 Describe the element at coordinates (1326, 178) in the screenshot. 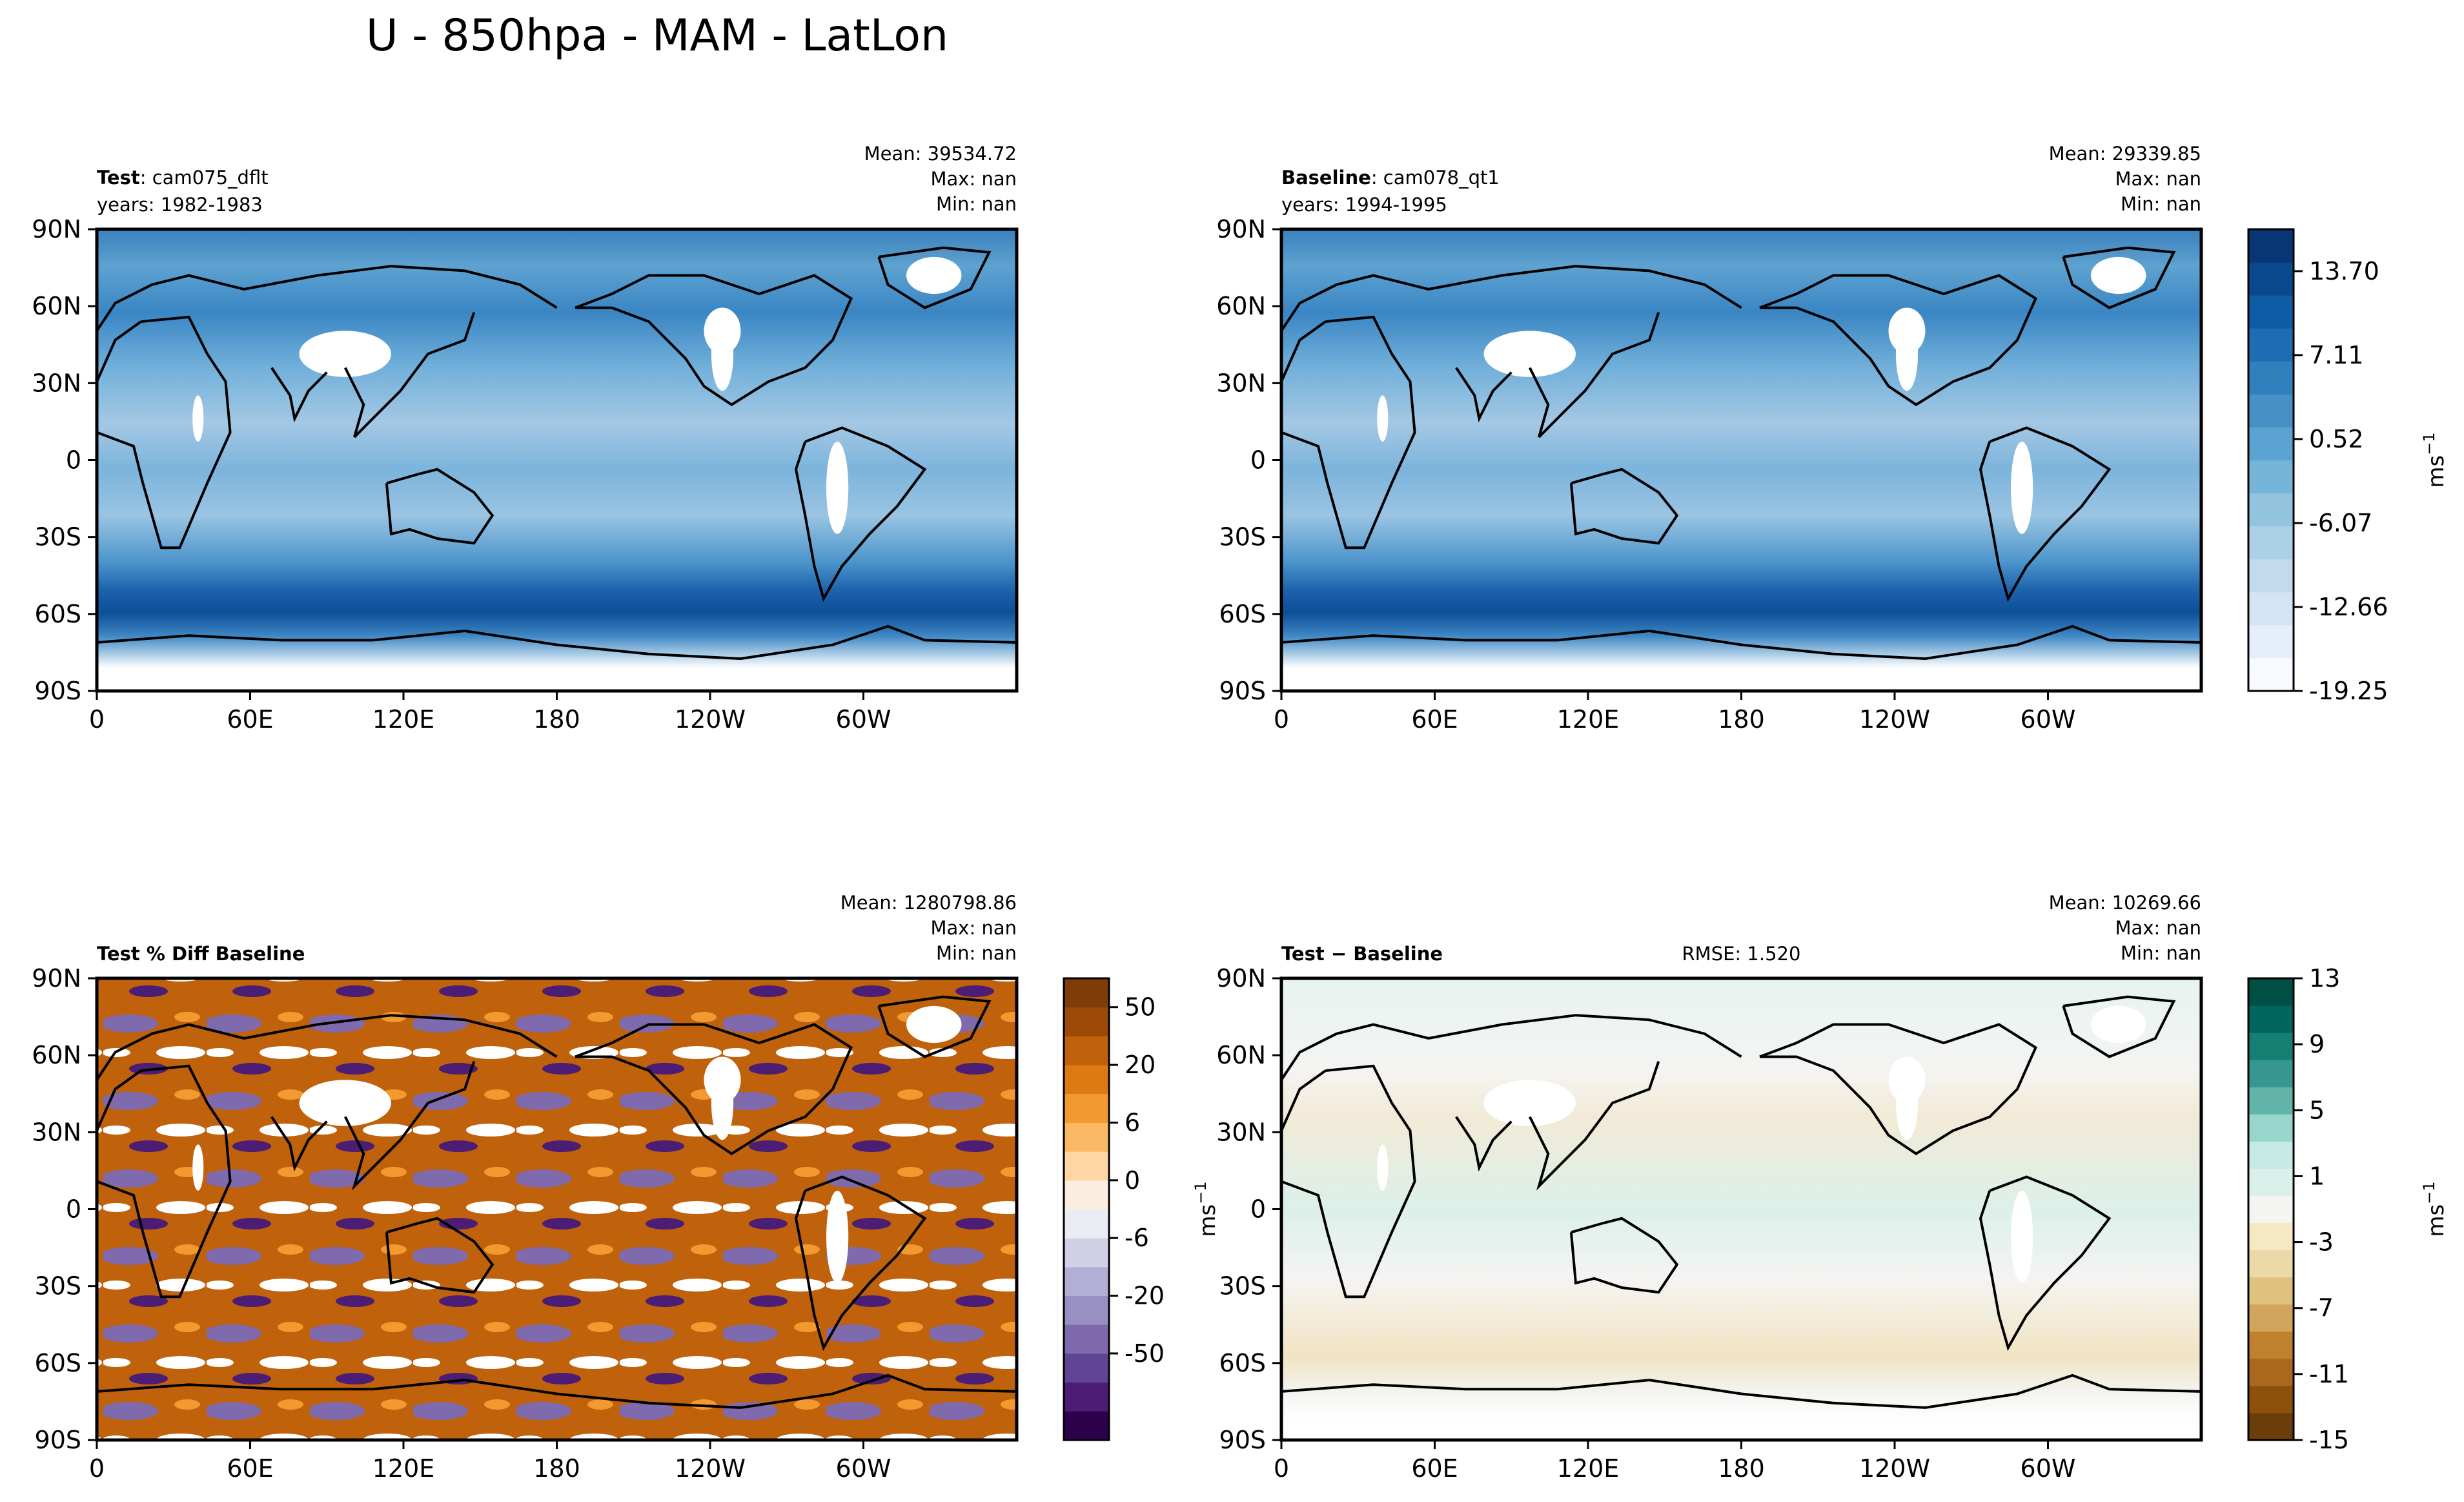

I see `panel-label-bold: Baseline` at that location.